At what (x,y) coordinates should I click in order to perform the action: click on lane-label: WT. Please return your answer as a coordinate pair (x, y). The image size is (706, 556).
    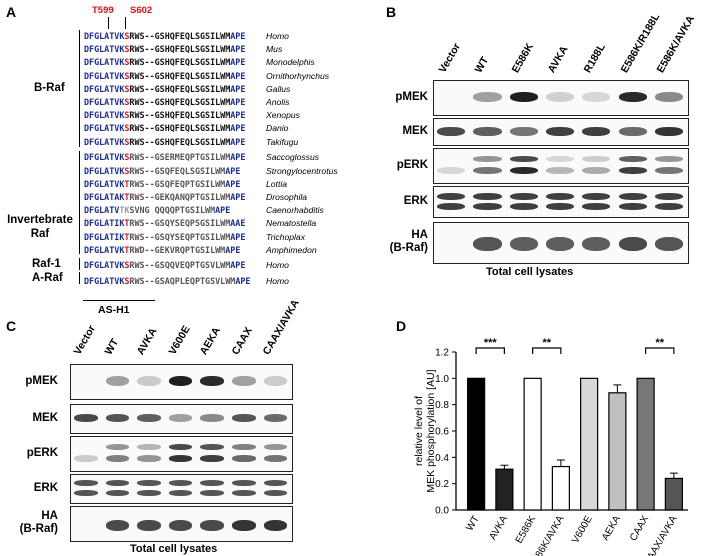
    Looking at the image, I should click on (482, 64).